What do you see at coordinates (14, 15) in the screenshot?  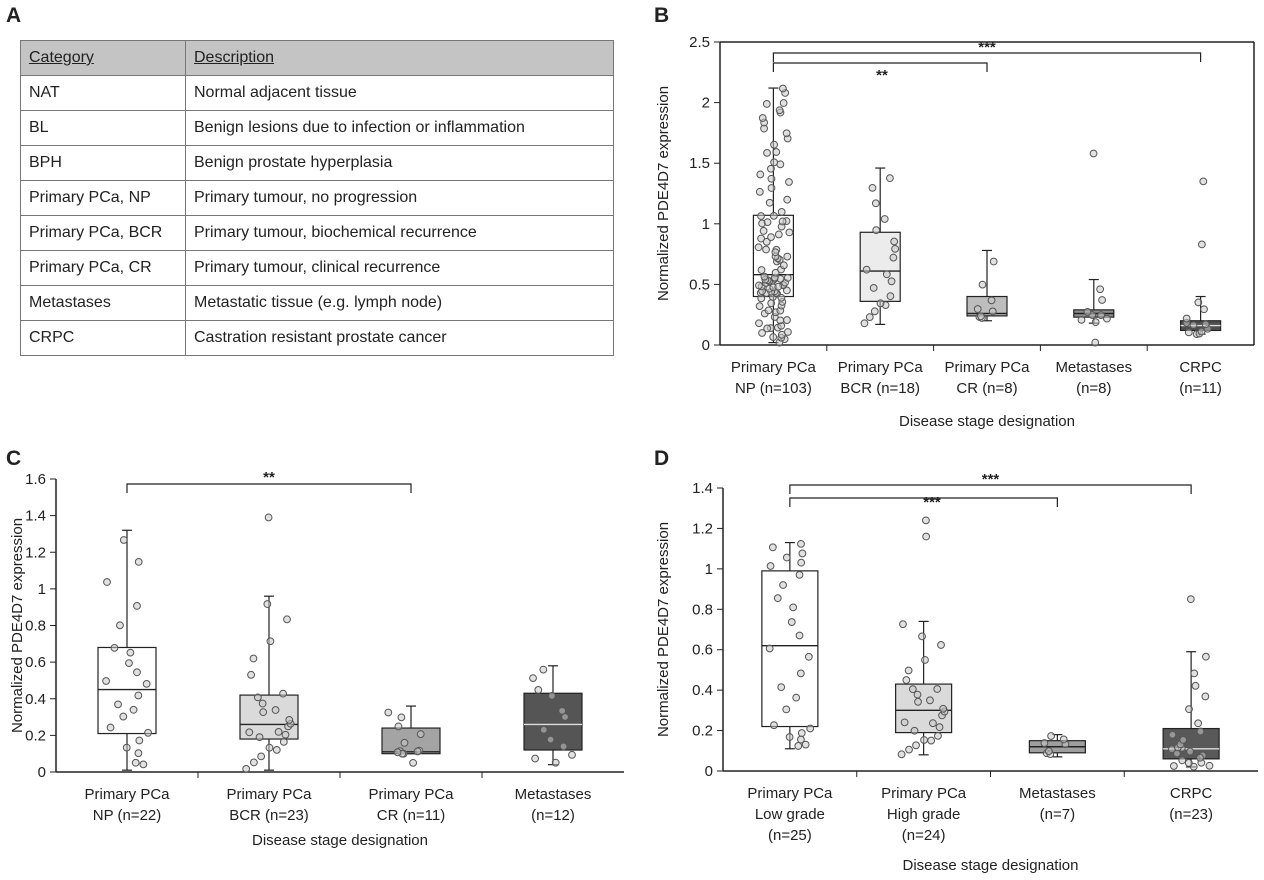 I see `panel-label-a: A` at bounding box center [14, 15].